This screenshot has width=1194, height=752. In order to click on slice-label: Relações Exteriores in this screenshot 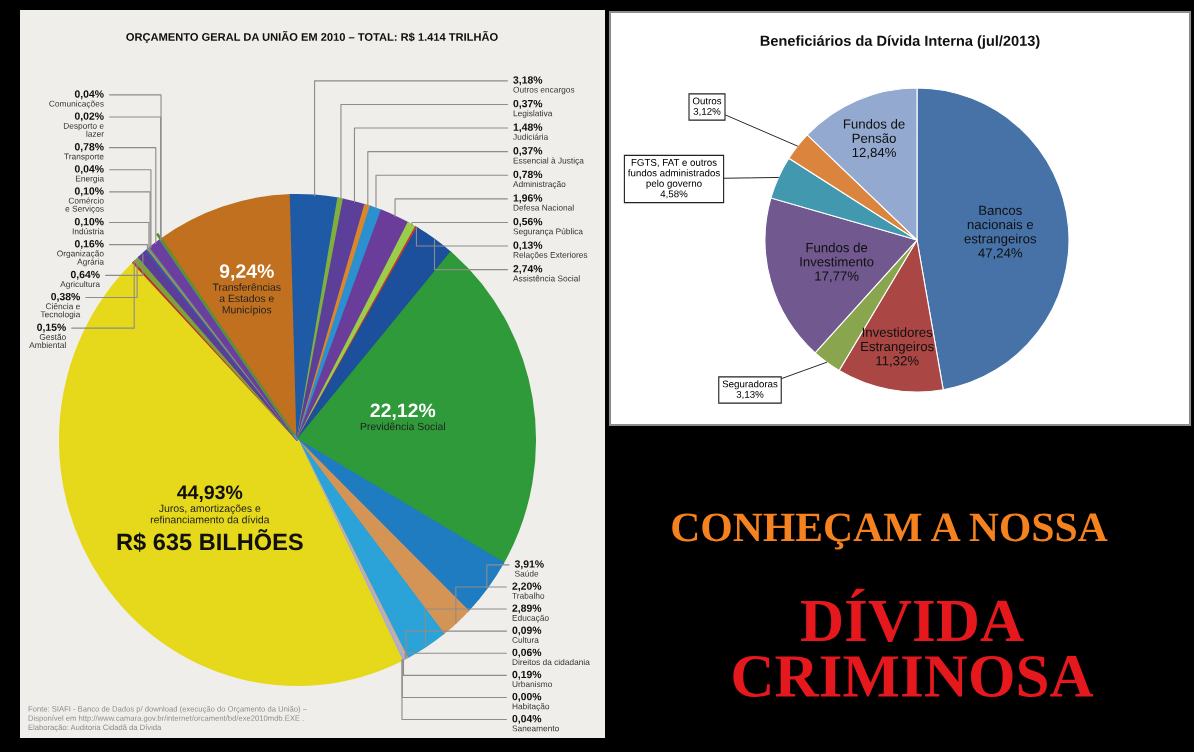, I will do `click(550, 255)`.